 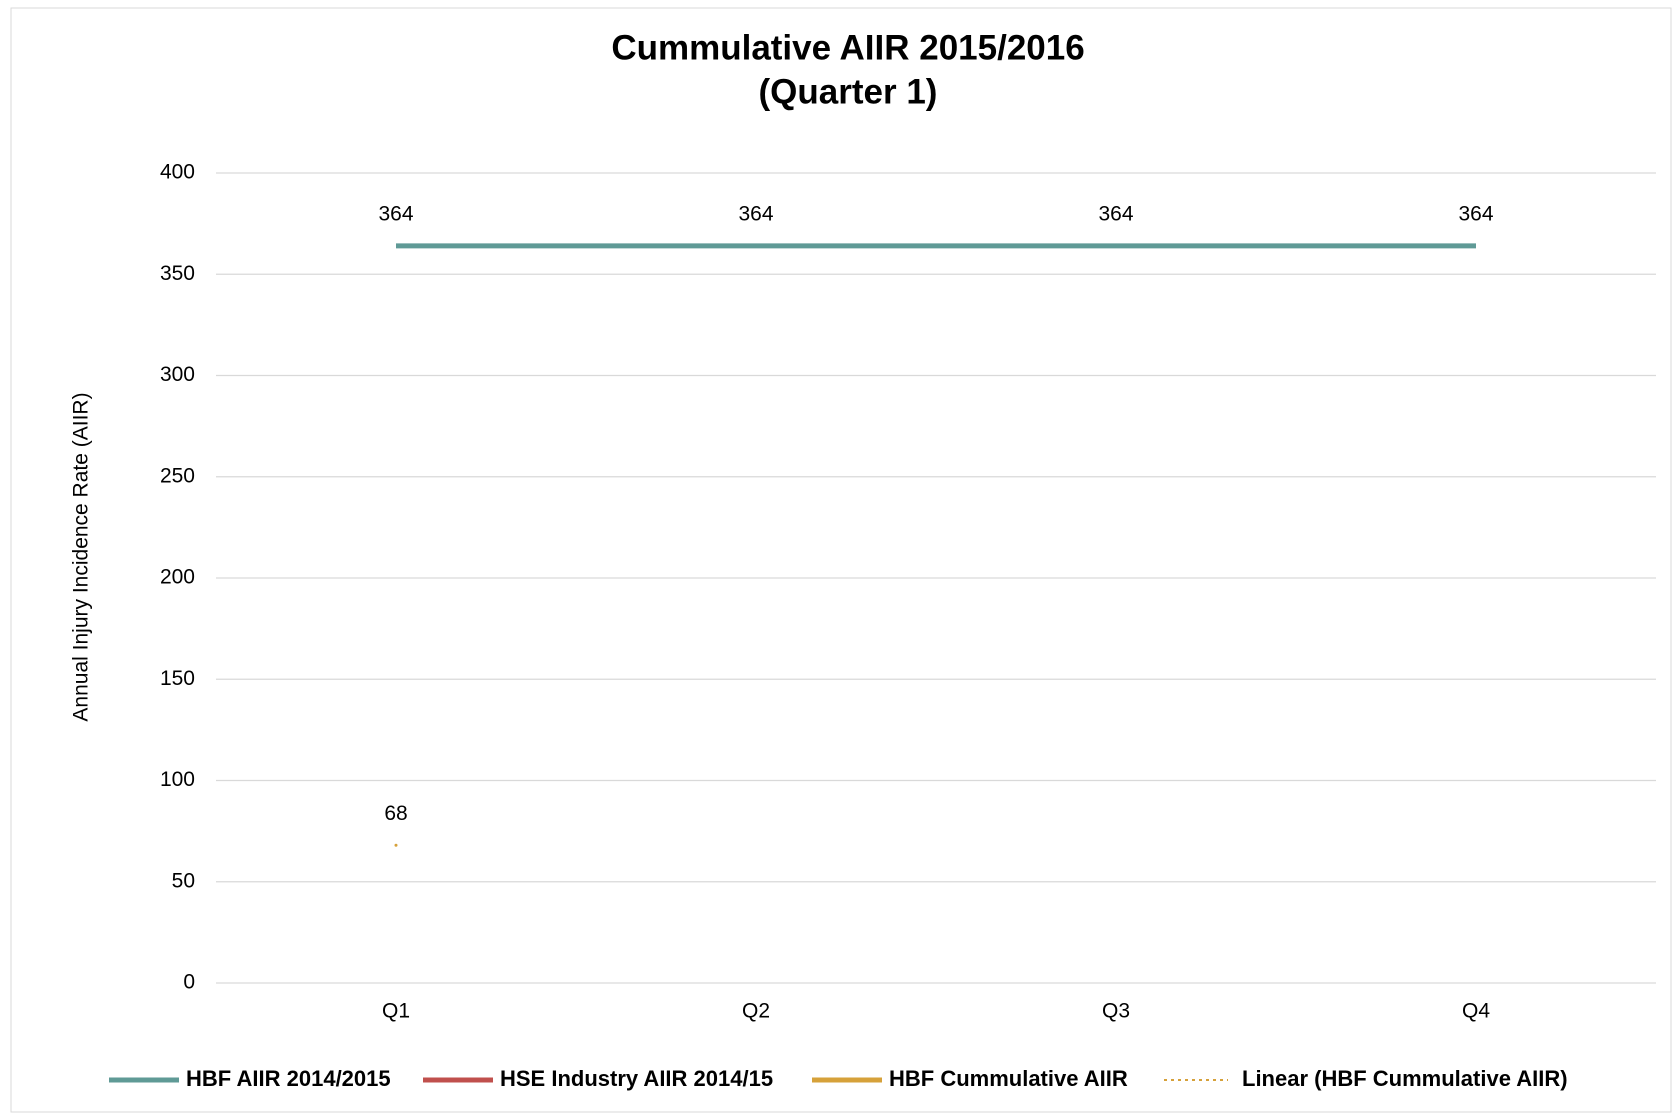 I want to click on y-tick-label: 50, so click(x=183, y=880).